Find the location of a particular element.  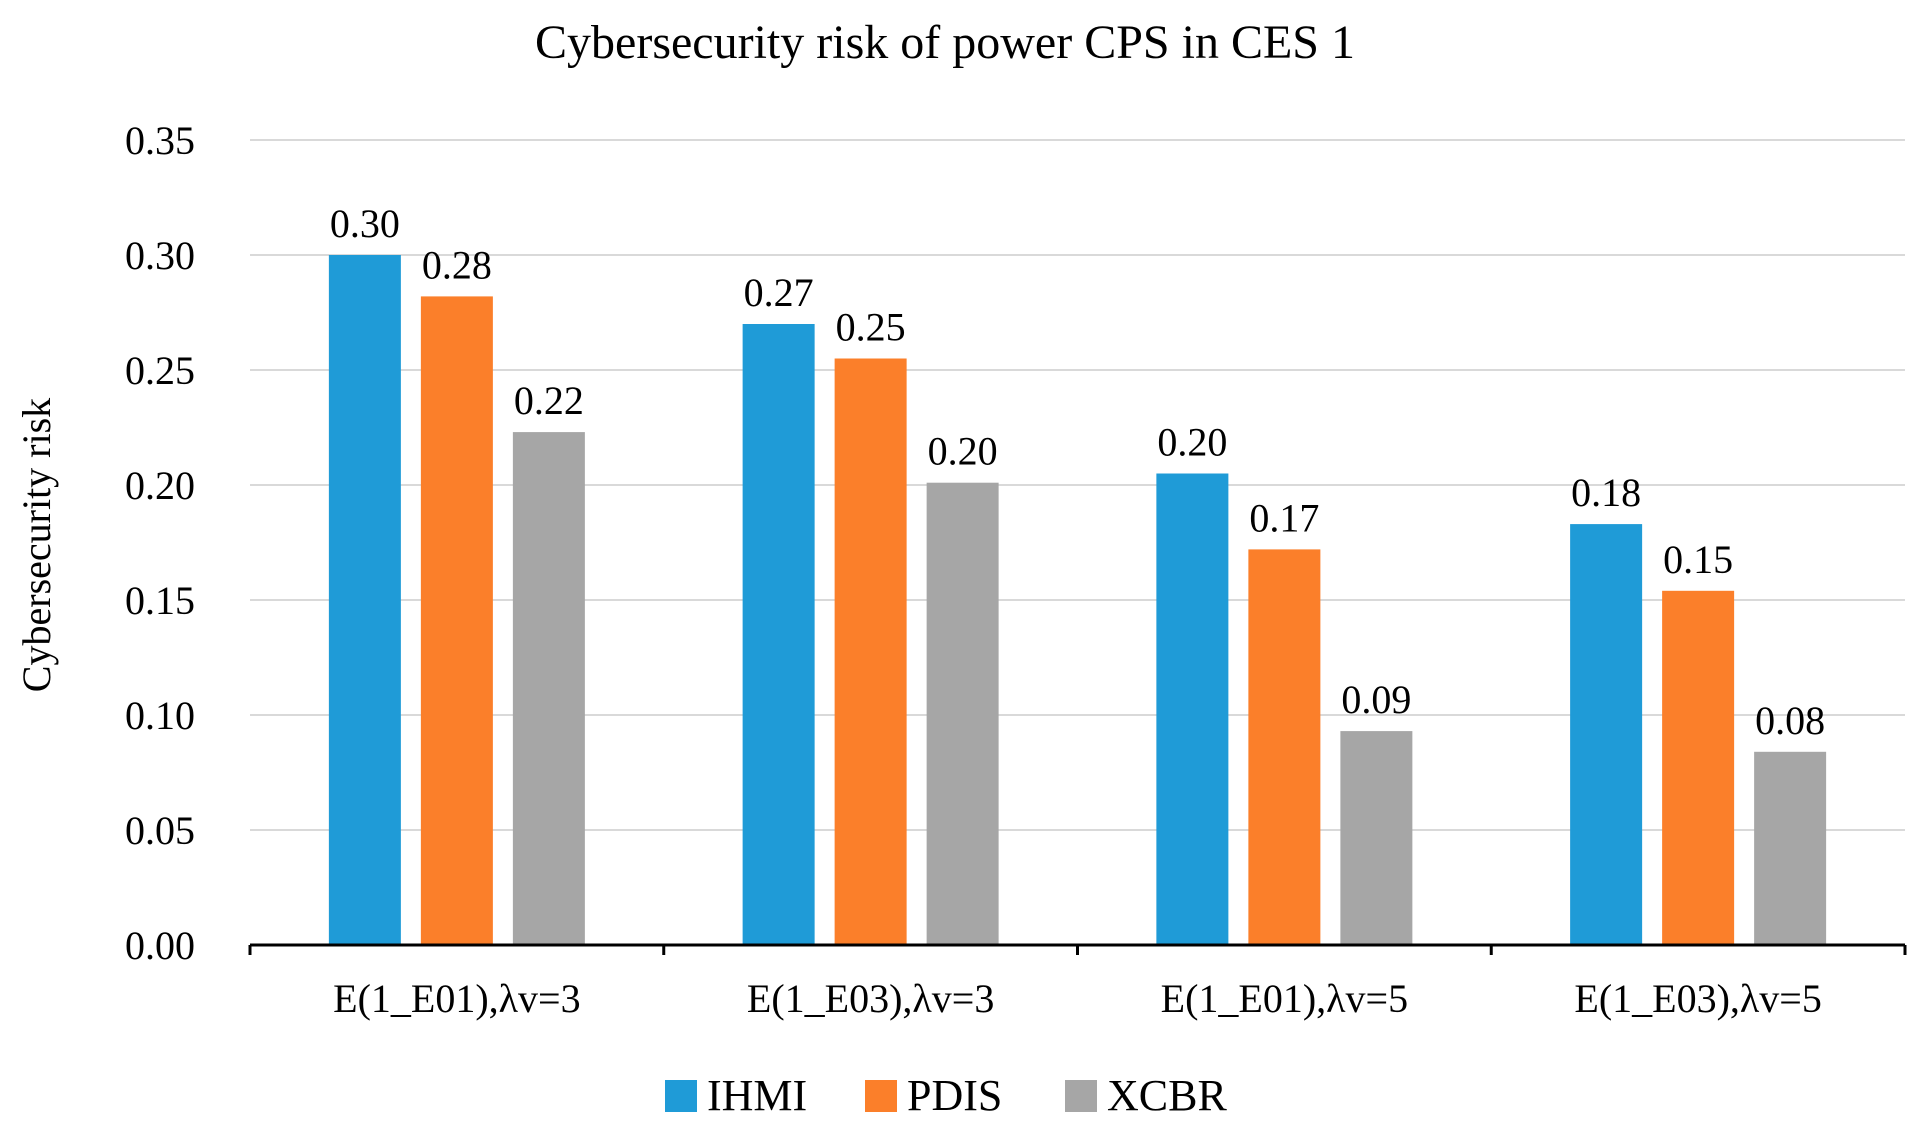

y-tick-label: 0.00 is located at coordinates (160, 945).